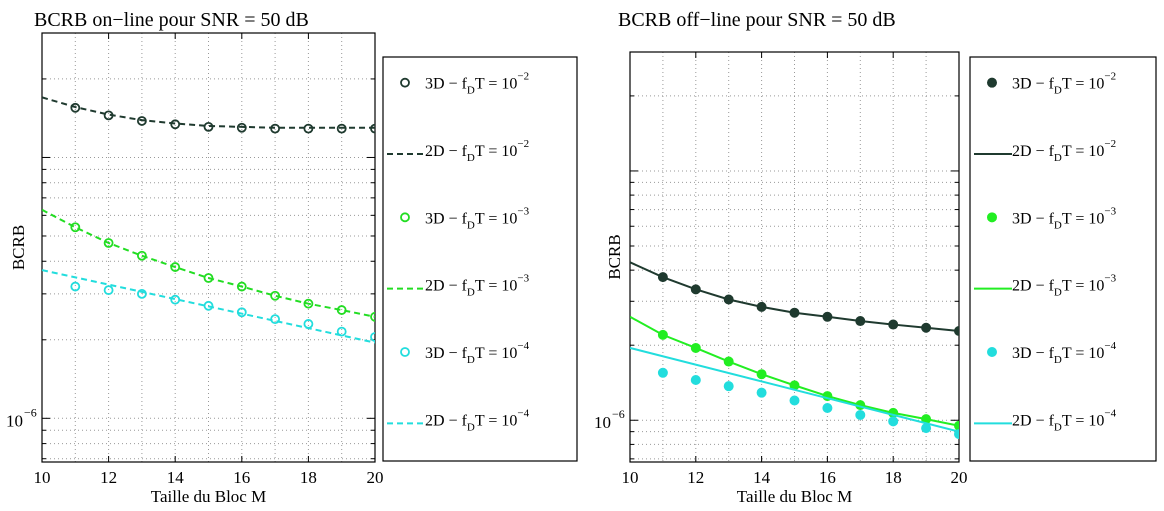 The width and height of the screenshot is (1164, 511). What do you see at coordinates (757, 20) in the screenshot?
I see `chart-title: BCRB off−line pour SNR = 50 dB` at bounding box center [757, 20].